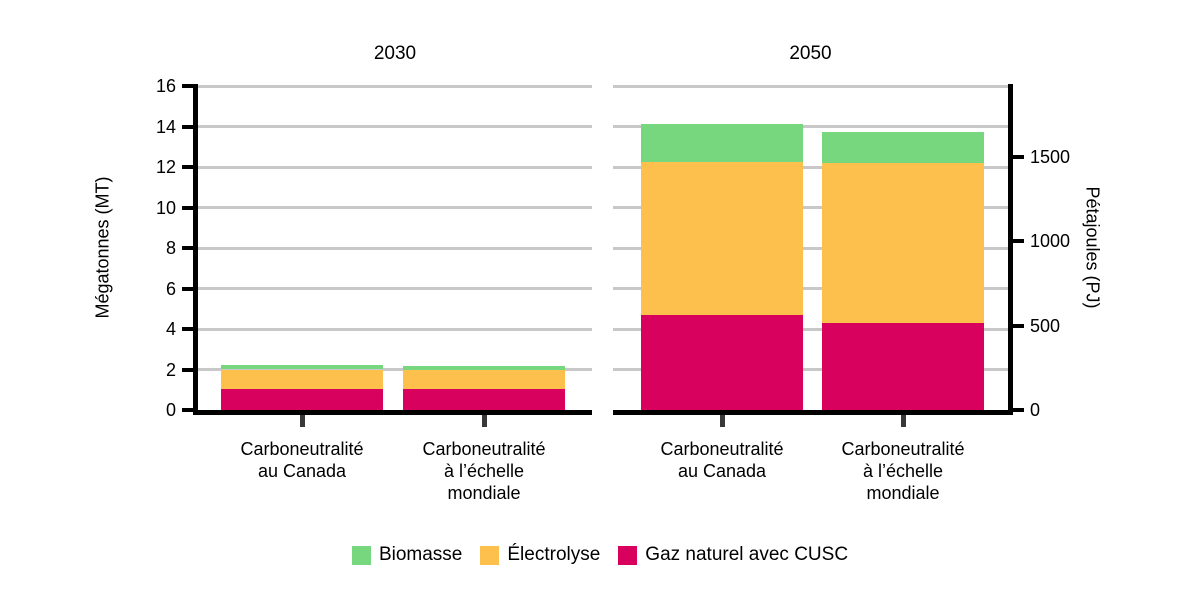 The width and height of the screenshot is (1200, 600). What do you see at coordinates (170, 248) in the screenshot?
I see `y-tick-label-left: 8` at bounding box center [170, 248].